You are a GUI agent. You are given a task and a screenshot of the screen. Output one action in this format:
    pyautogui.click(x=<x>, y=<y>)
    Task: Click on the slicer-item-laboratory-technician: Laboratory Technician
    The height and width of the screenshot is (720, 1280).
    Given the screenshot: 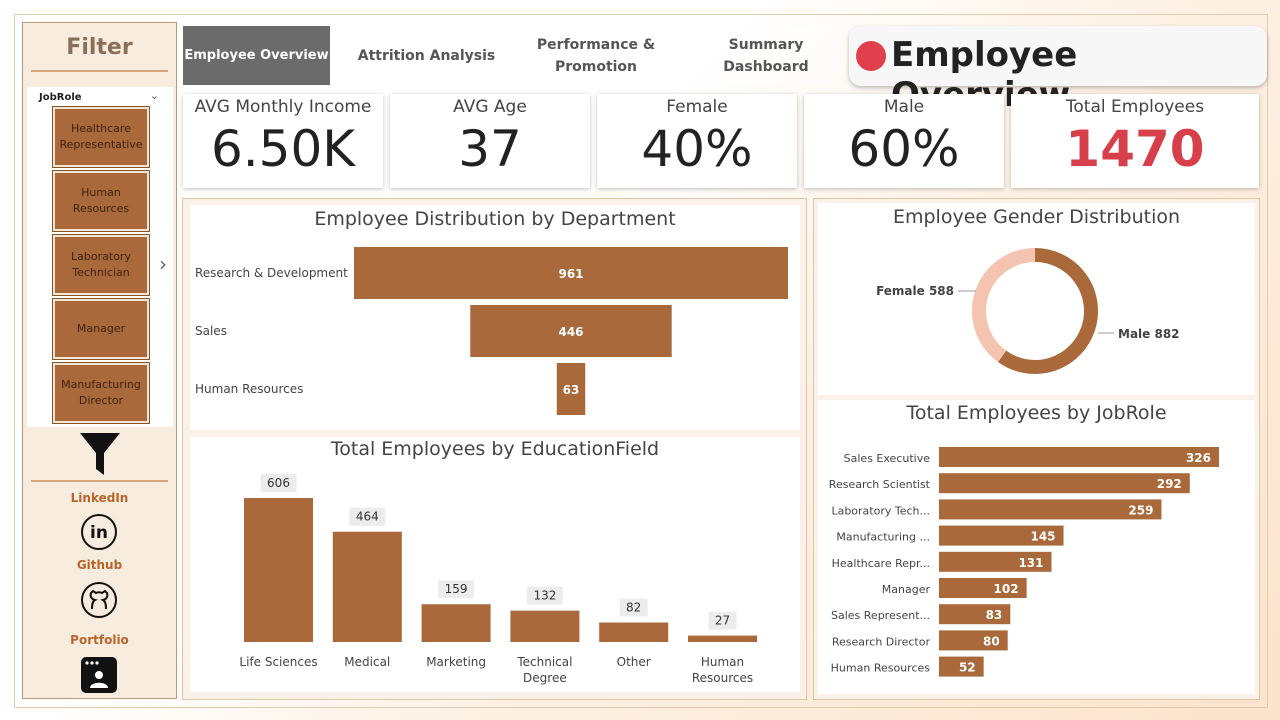 What is the action you would take?
    pyautogui.click(x=101, y=265)
    